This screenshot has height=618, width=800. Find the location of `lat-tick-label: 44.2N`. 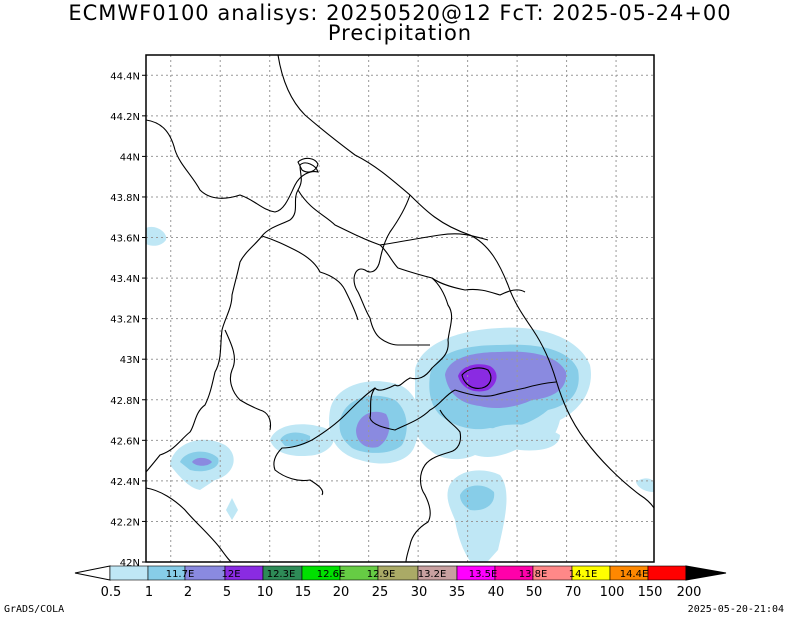

lat-tick-label: 44.2N is located at coordinates (125, 117).